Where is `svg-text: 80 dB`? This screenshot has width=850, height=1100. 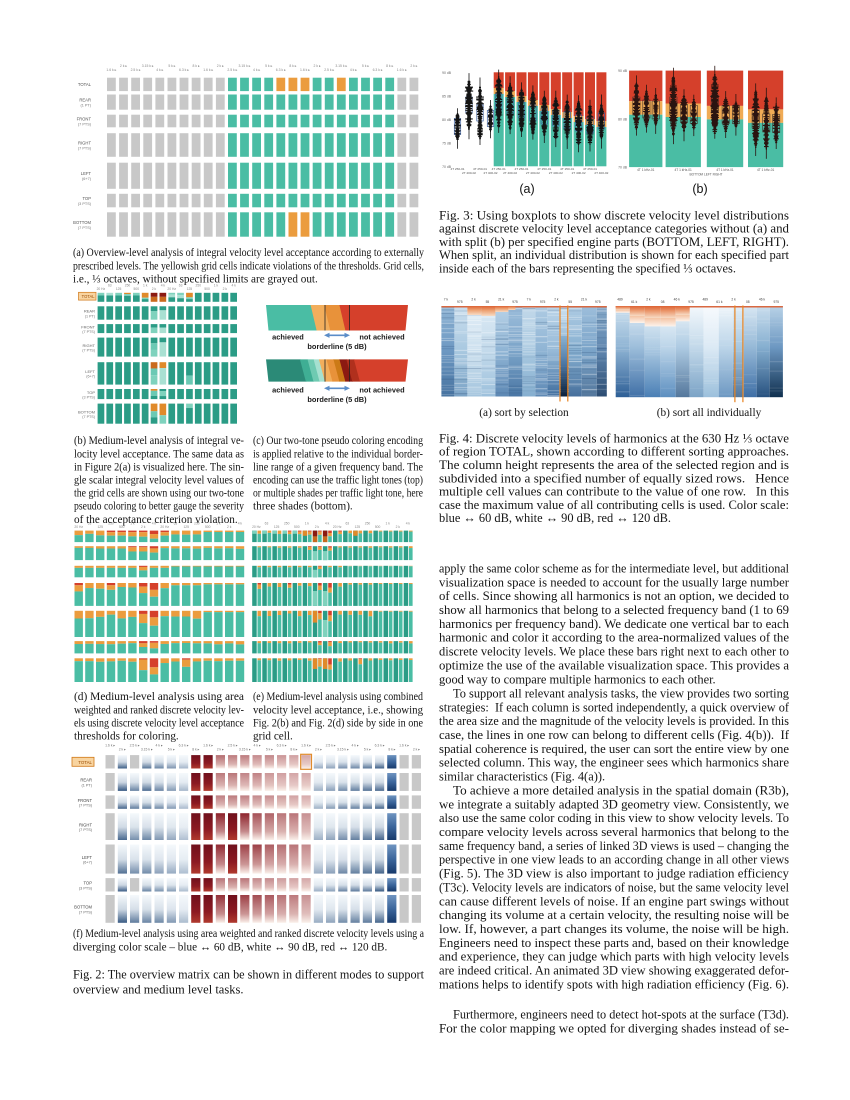
svg-text: 80 dB is located at coordinates (447, 120).